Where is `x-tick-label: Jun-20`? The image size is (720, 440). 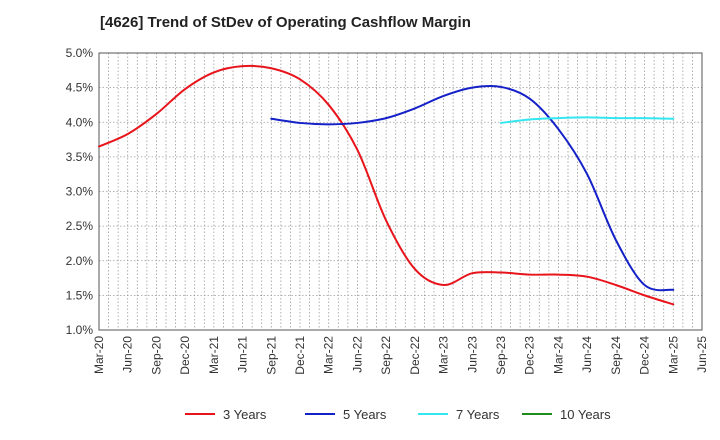 x-tick-label: Jun-20 is located at coordinates (128, 354).